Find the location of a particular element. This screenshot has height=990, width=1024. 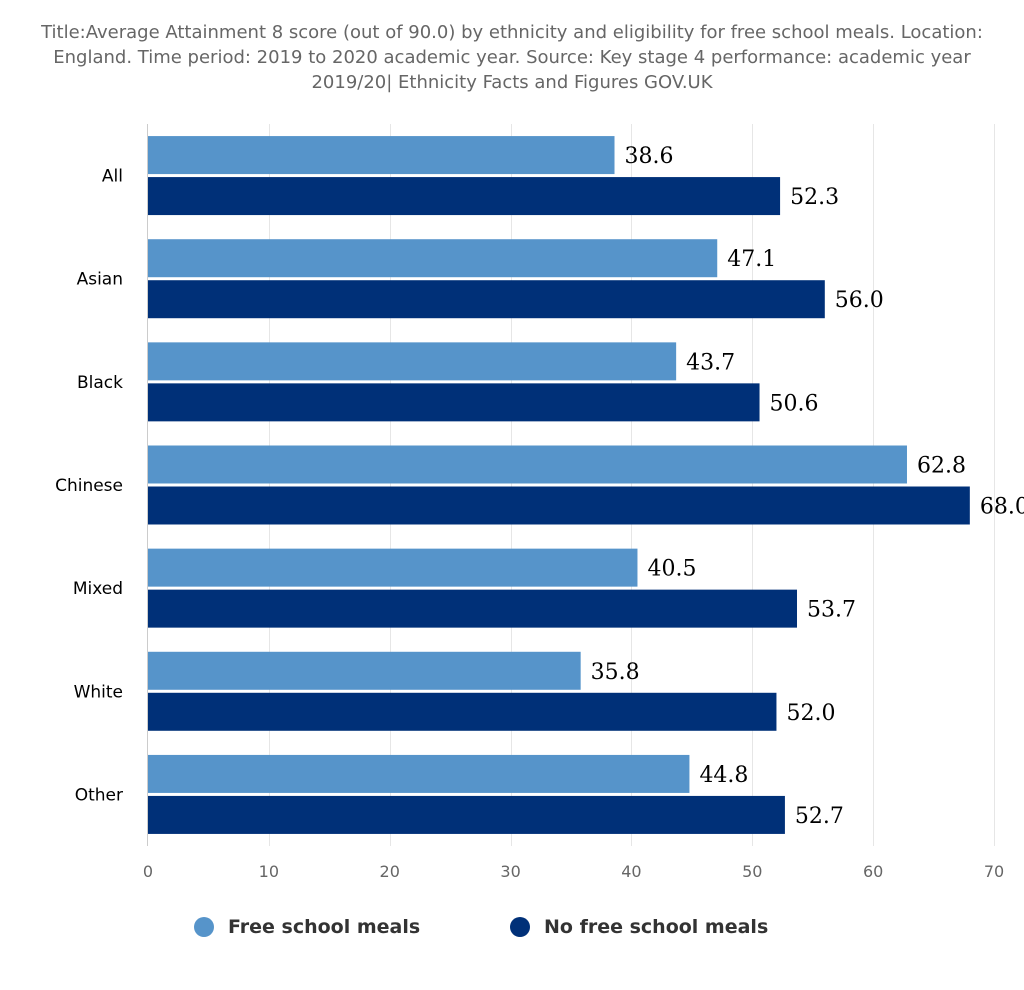

y-tick-label-mixed: Mixed is located at coordinates (98, 589).